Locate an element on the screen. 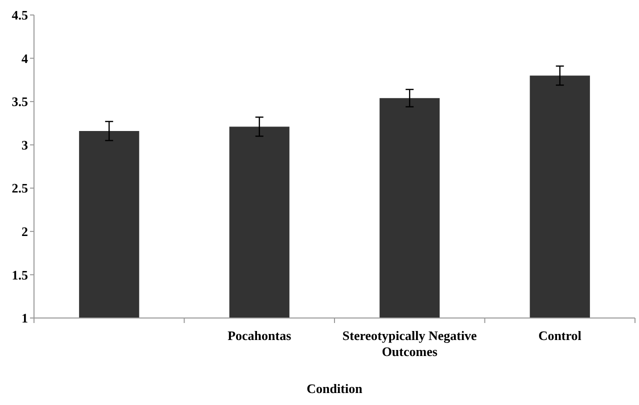  y-tick-label: 3 is located at coordinates (25, 144).